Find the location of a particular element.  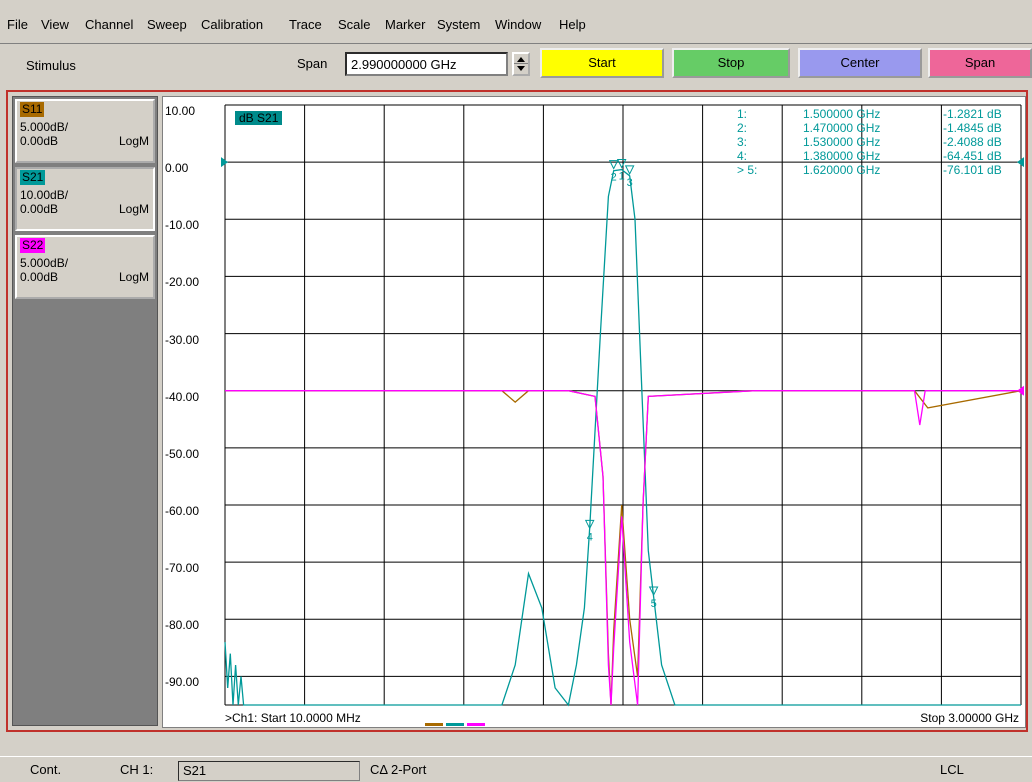

marker-freq: 1.470000 GHz is located at coordinates (842, 128).